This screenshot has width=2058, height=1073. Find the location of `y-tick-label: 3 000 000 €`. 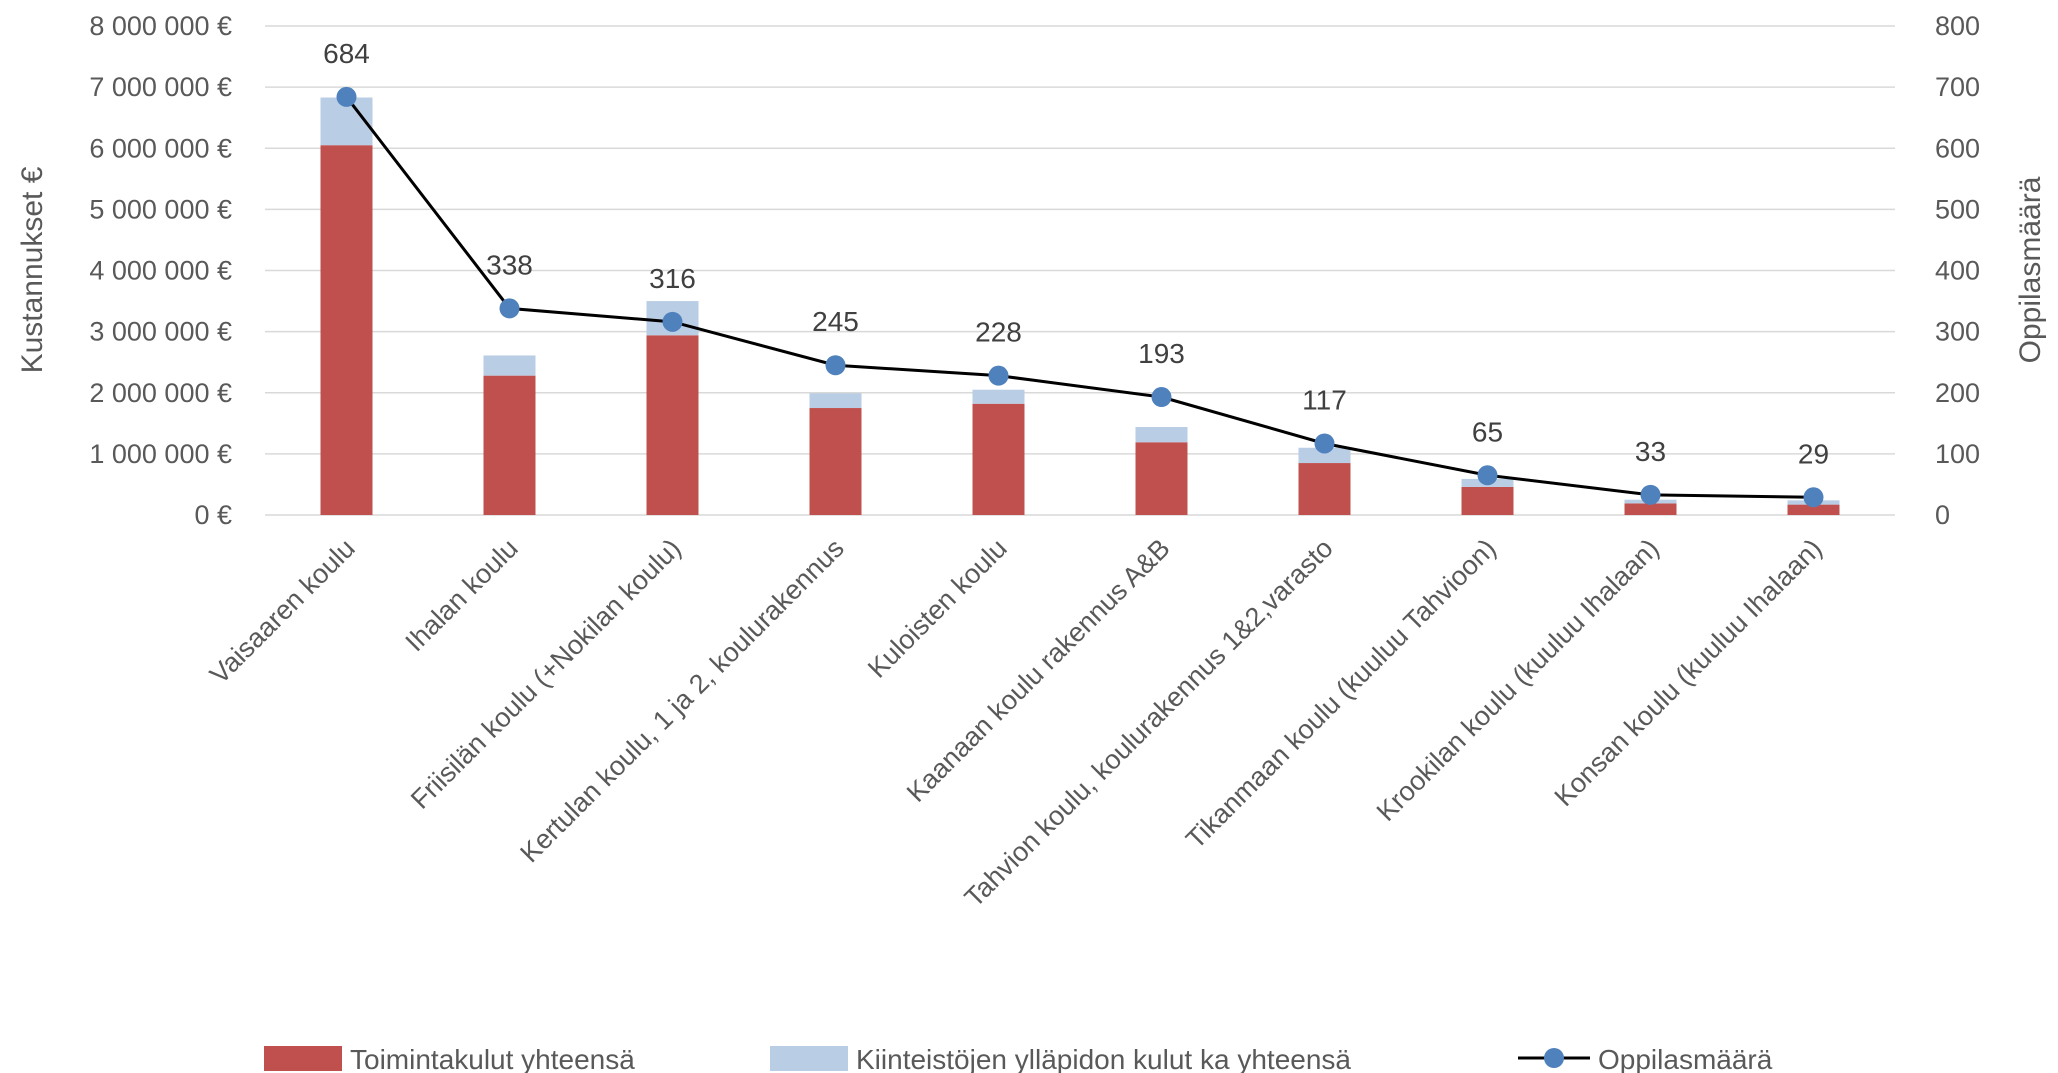

y-tick-label: 3 000 000 € is located at coordinates (160, 332).